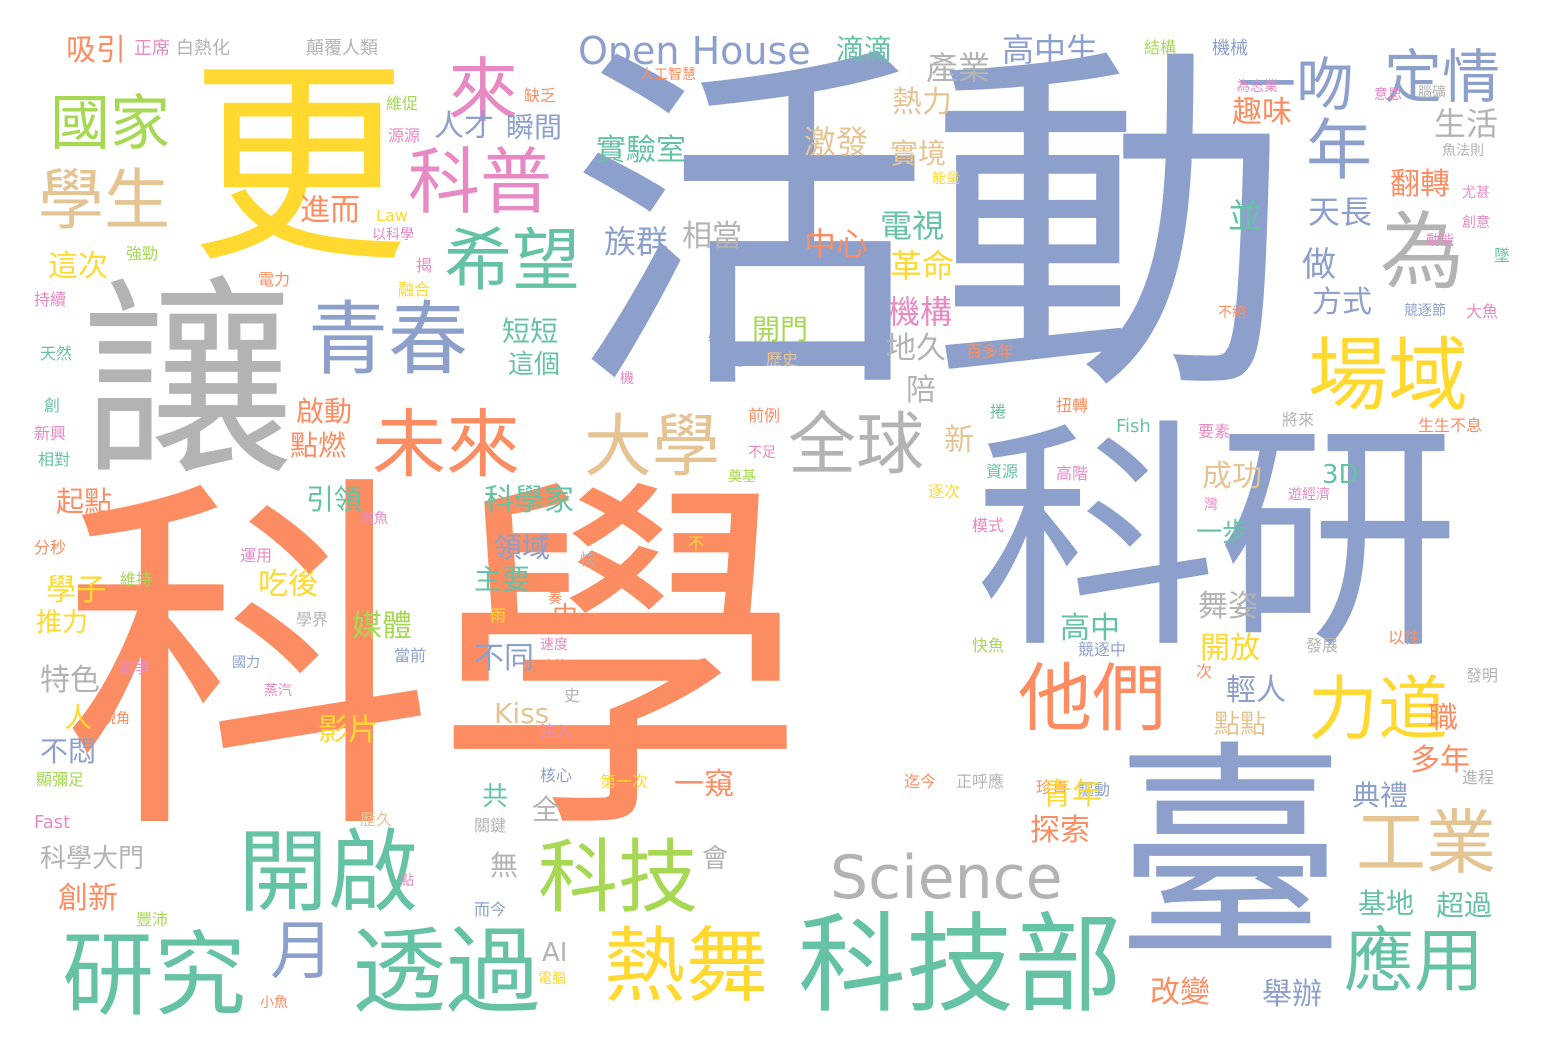 This screenshot has height=1052, width=1548. I want to click on word-yingpian: 影片, so click(348, 730).